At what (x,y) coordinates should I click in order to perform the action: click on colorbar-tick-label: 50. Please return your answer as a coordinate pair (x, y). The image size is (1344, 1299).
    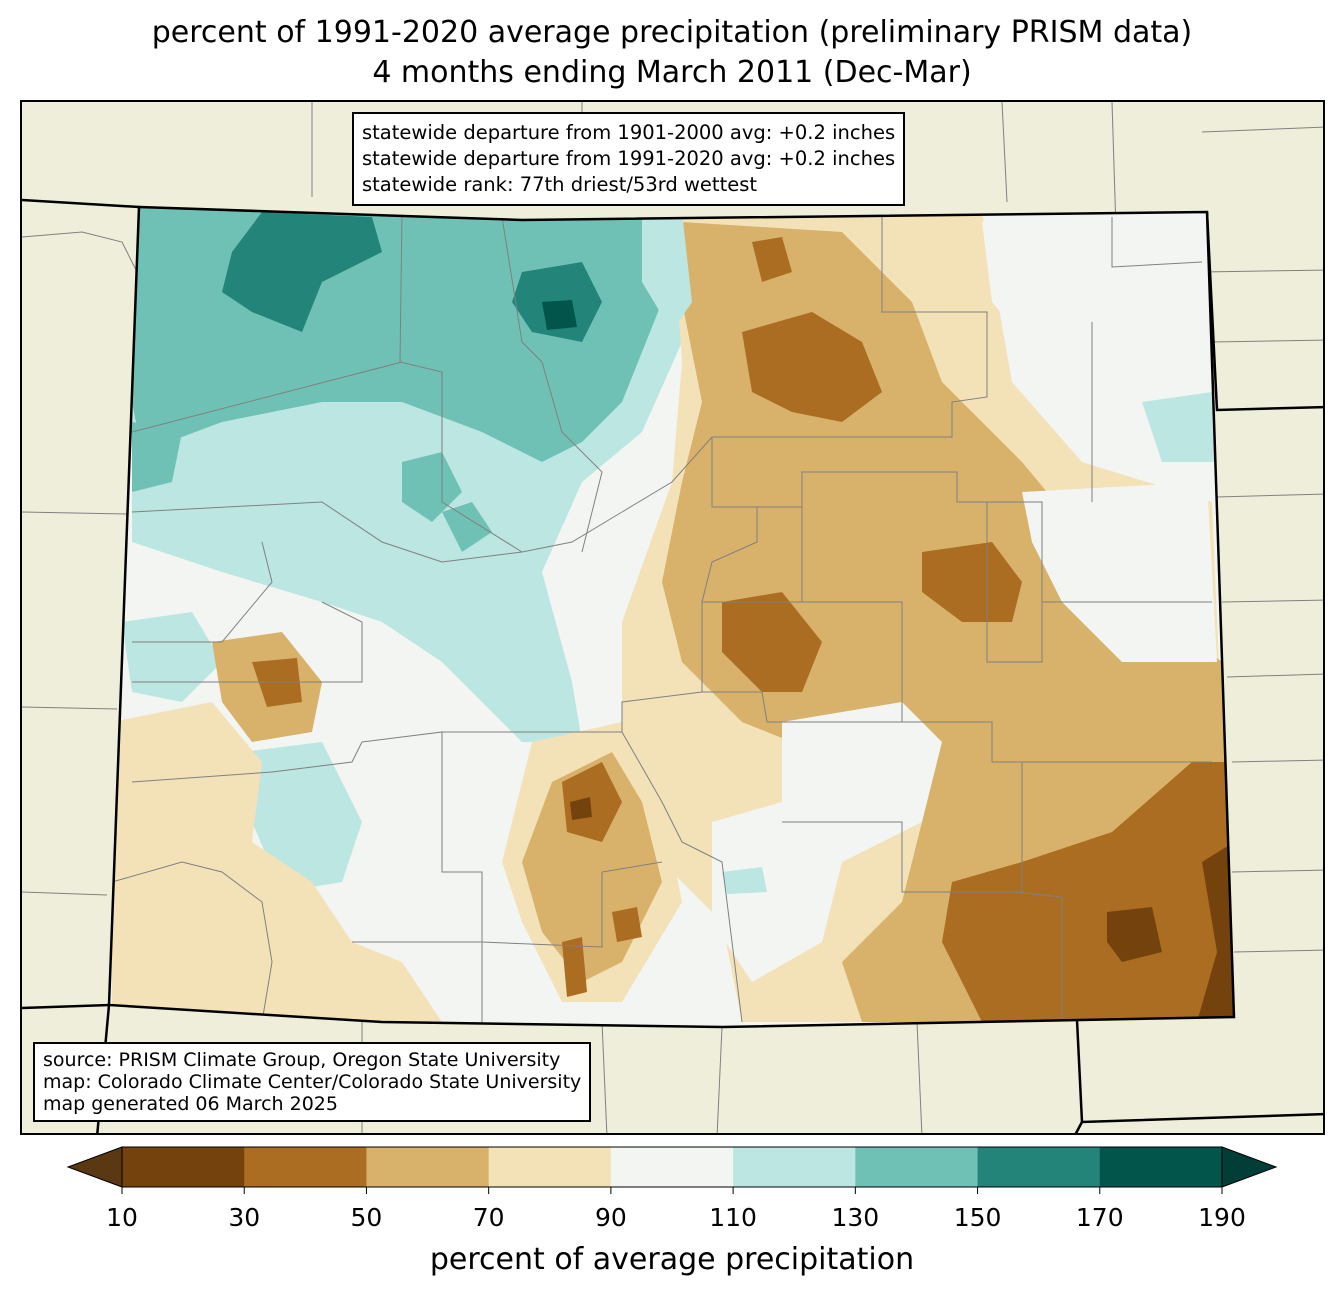
    Looking at the image, I should click on (366, 1217).